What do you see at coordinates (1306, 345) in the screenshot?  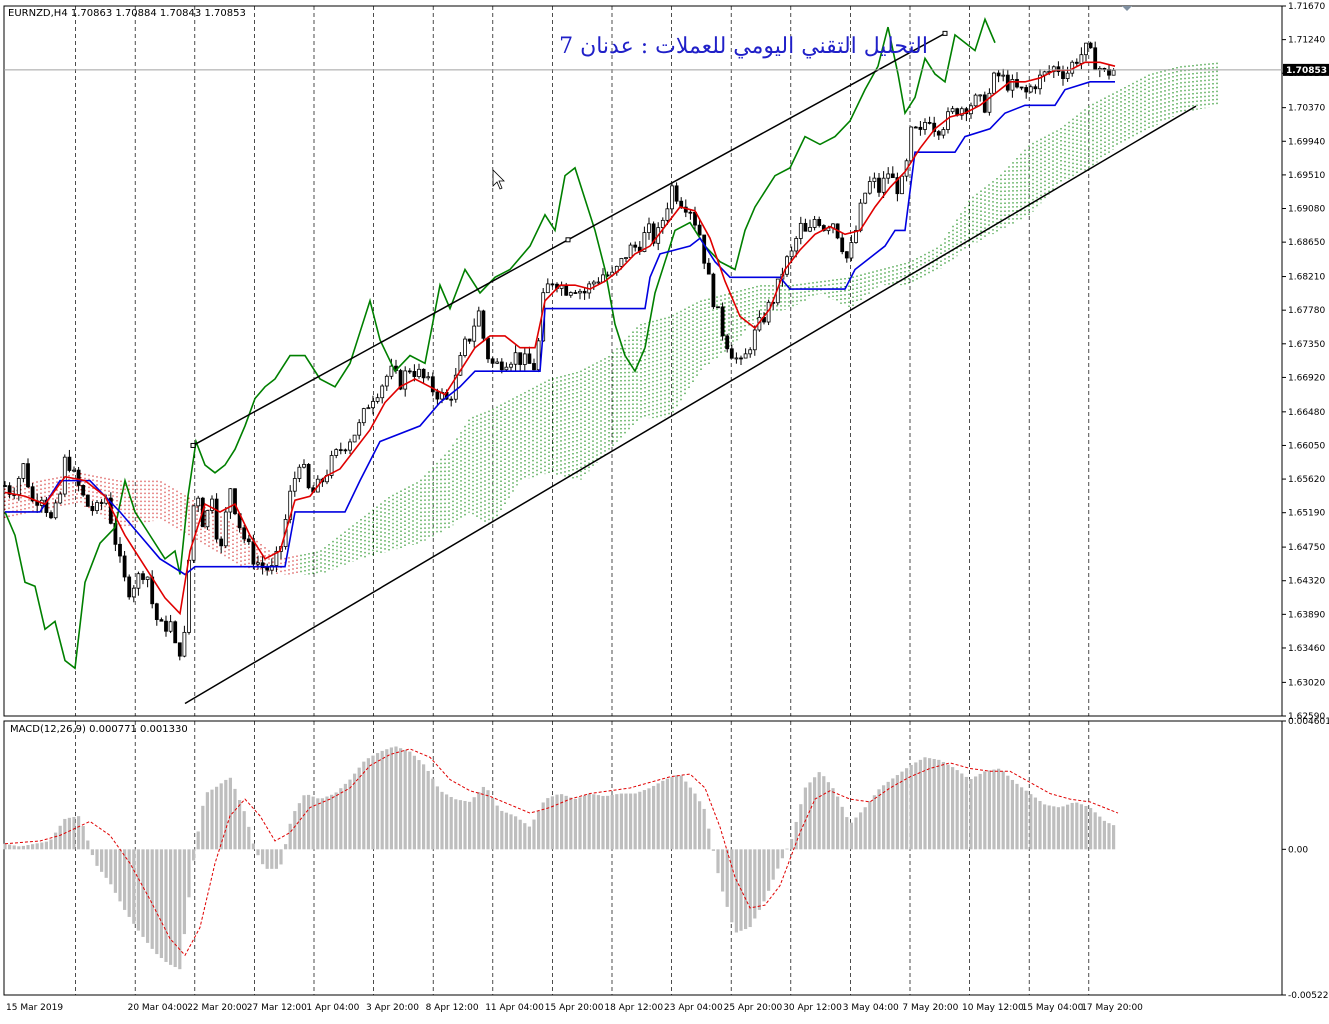 I see `price-tick-label: 1.67350` at bounding box center [1306, 345].